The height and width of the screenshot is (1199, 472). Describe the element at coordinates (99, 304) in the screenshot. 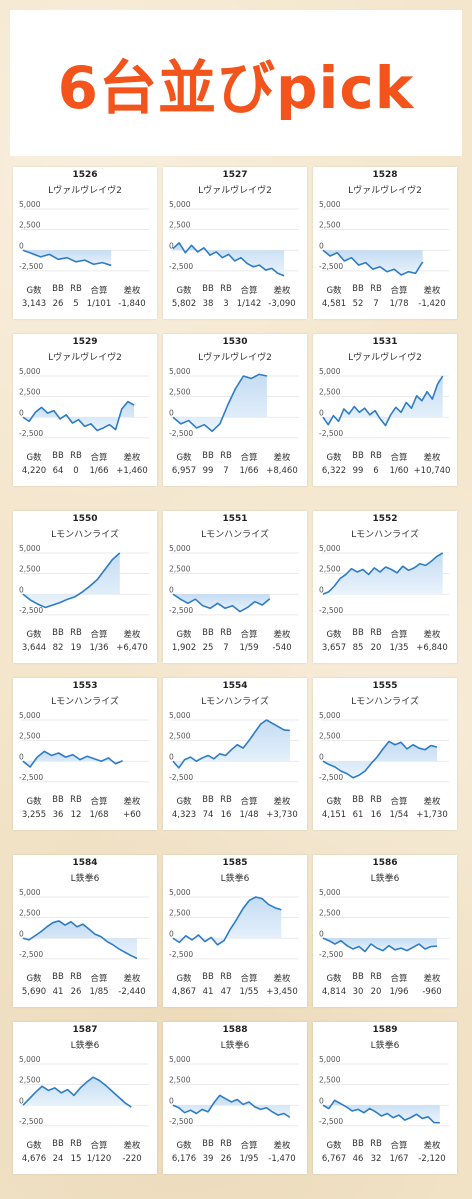

I see `combined-value: 1/101` at that location.